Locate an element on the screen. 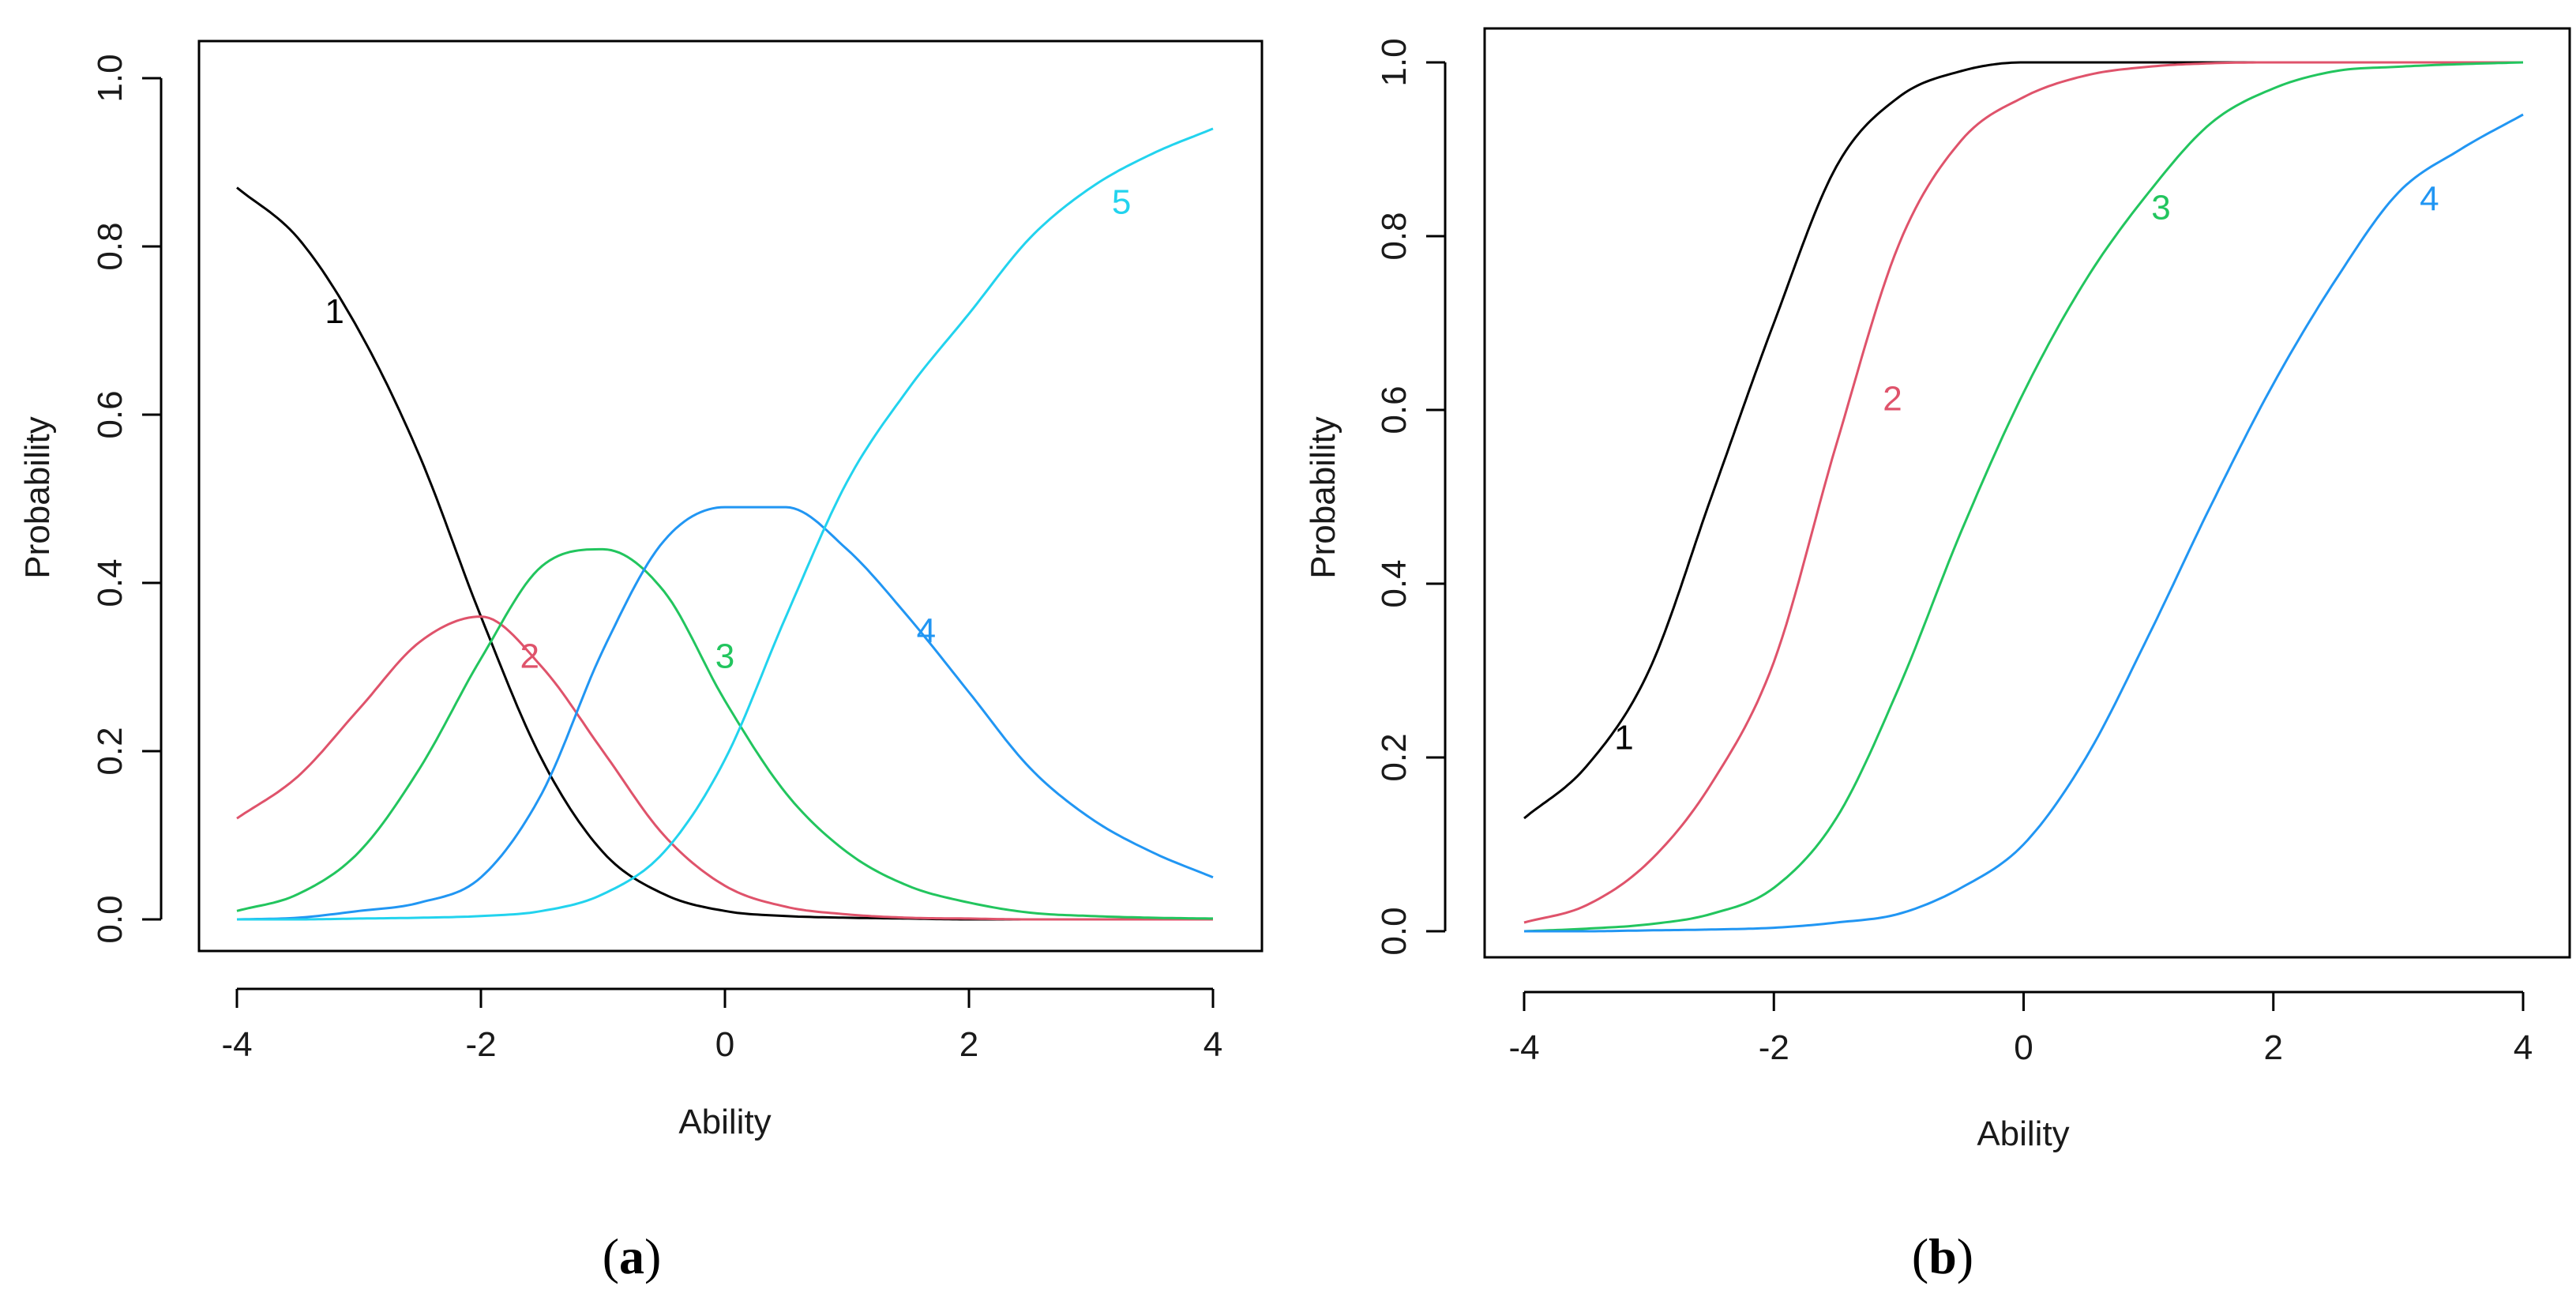  panel-a-curve-label-1: 1 is located at coordinates (334, 311).